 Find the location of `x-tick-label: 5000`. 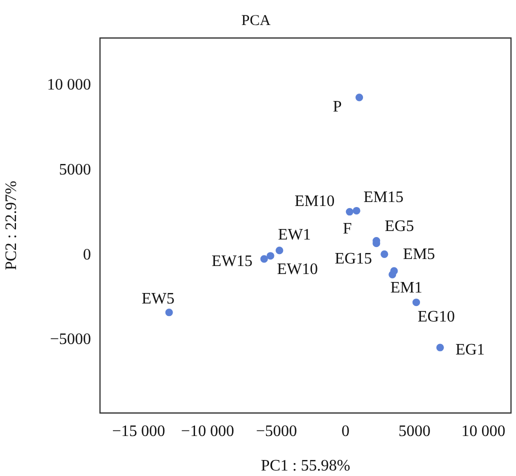

x-tick-label: 5000 is located at coordinates (414, 431).